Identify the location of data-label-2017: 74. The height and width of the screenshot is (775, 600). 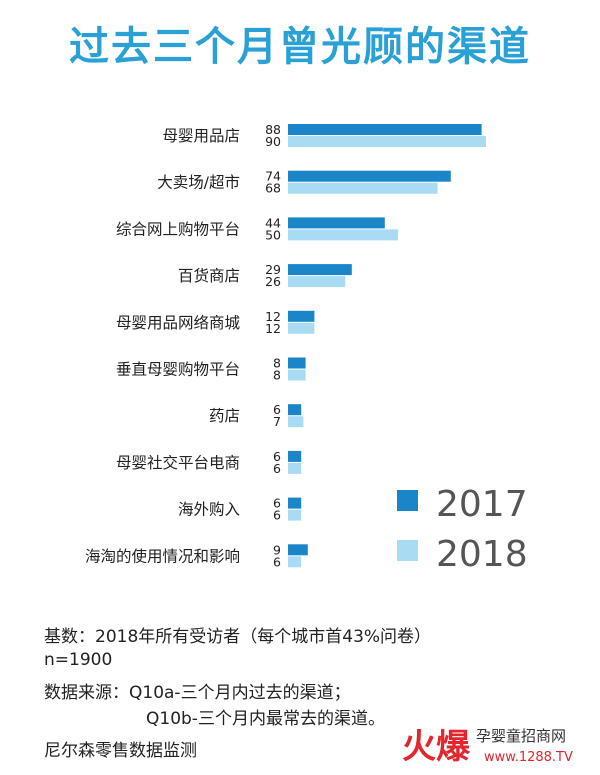
(273, 176).